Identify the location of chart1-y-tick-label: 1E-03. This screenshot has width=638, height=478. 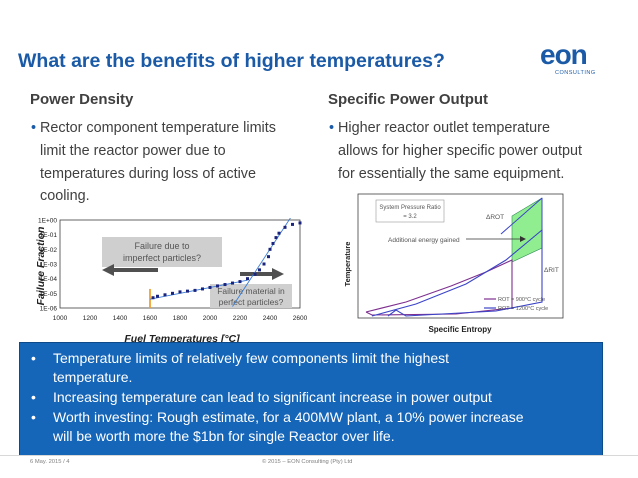
(49, 265).